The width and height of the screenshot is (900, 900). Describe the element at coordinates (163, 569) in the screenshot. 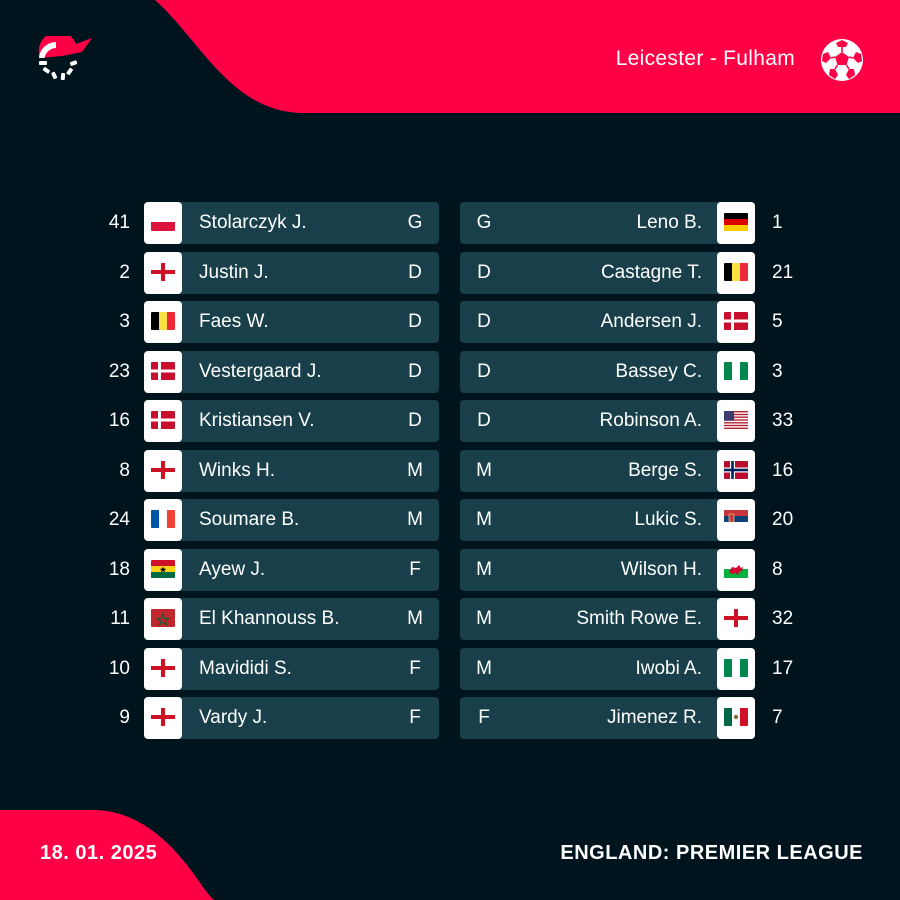

I see `ghana-flag-icon` at that location.